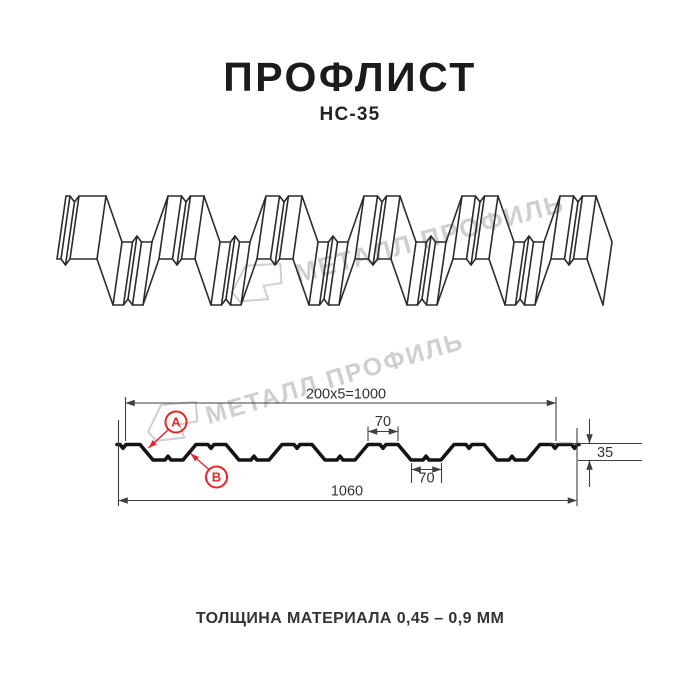  Describe the element at coordinates (209, 470) in the screenshot. I see `callout-b: B` at that location.